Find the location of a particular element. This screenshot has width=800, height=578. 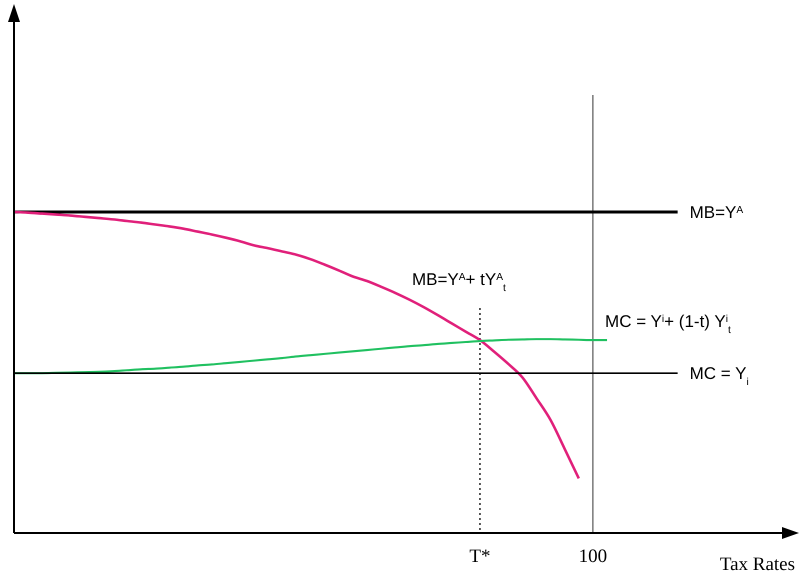

series-label: MB=Y$^{A}$ is located at coordinates (717, 212).